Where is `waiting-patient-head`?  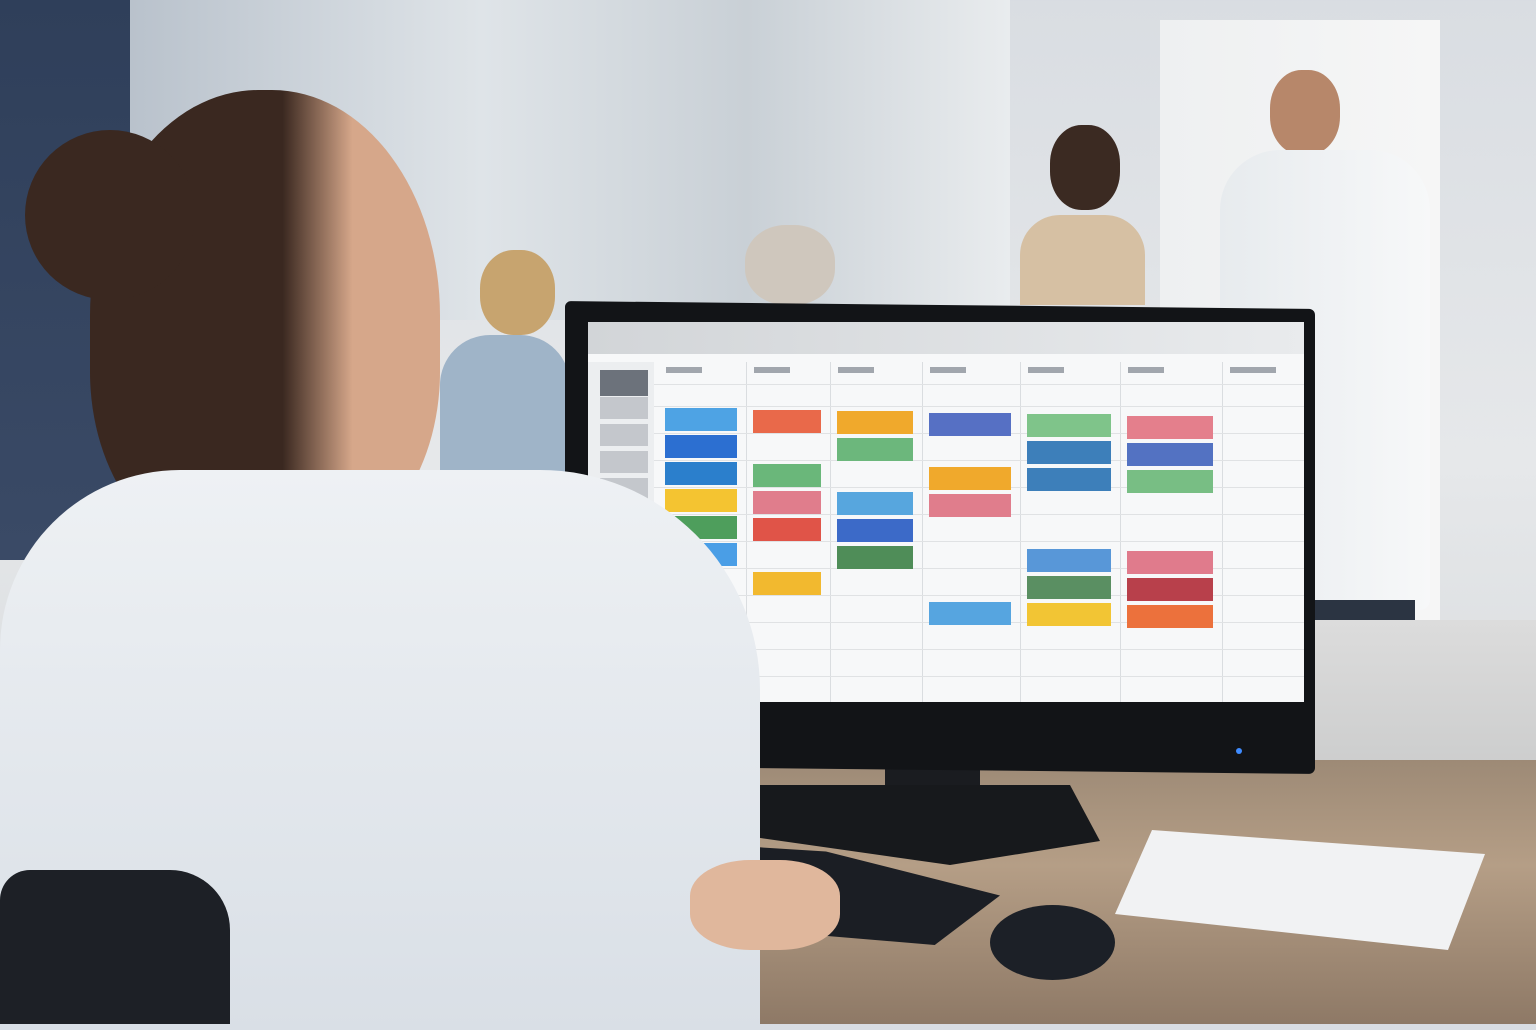 waiting-patient-head is located at coordinates (517, 292).